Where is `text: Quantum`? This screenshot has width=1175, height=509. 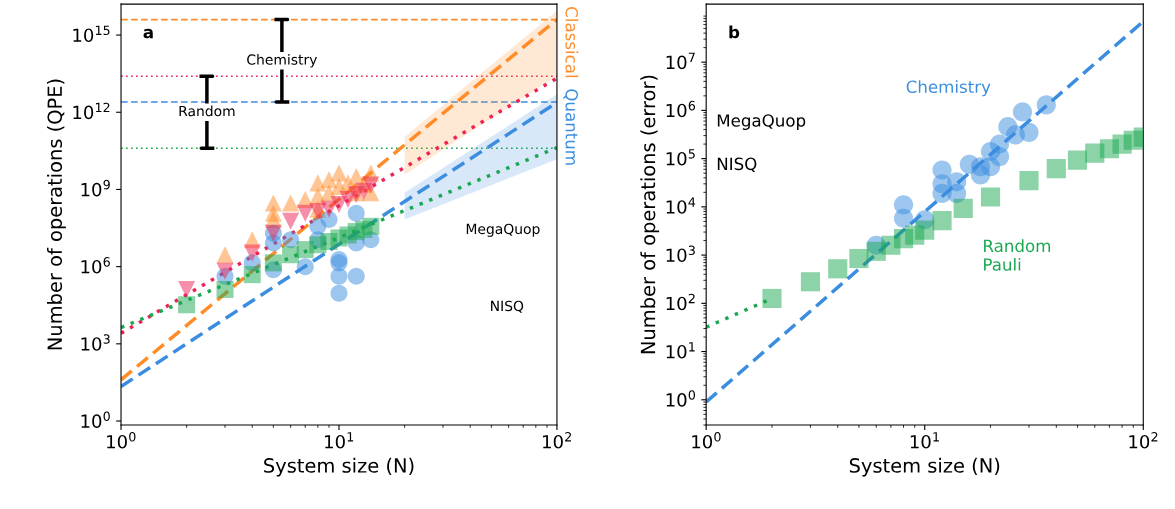 text: Quantum is located at coordinates (571, 127).